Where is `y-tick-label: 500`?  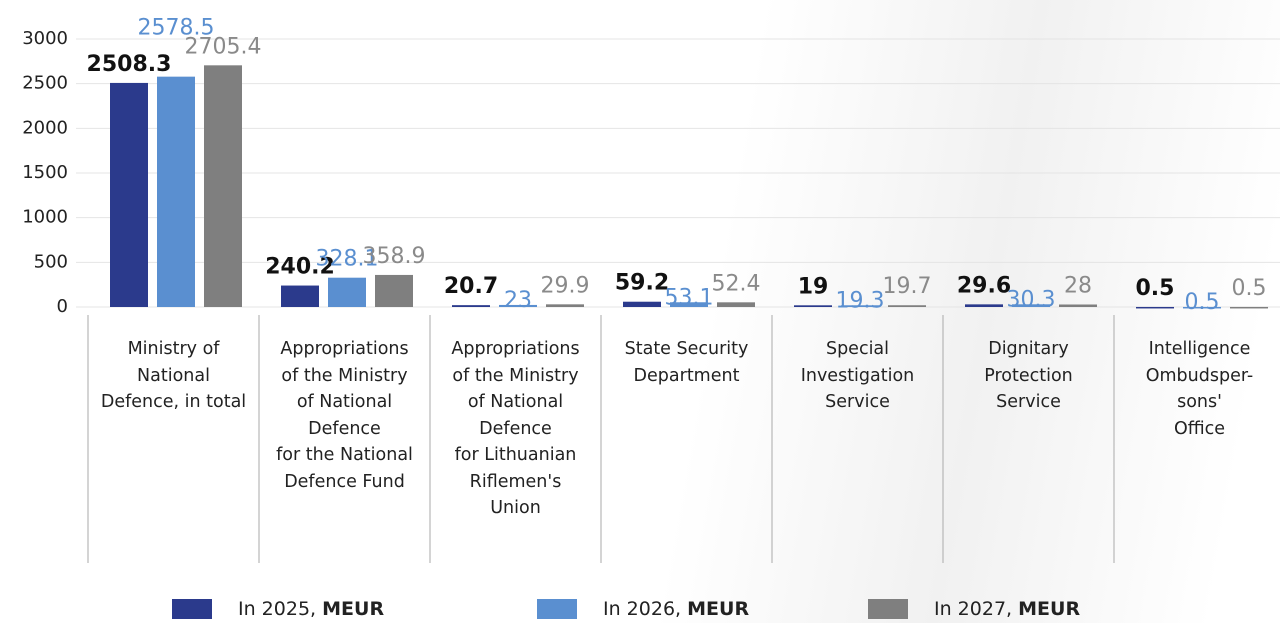
y-tick-label: 500 is located at coordinates (51, 261).